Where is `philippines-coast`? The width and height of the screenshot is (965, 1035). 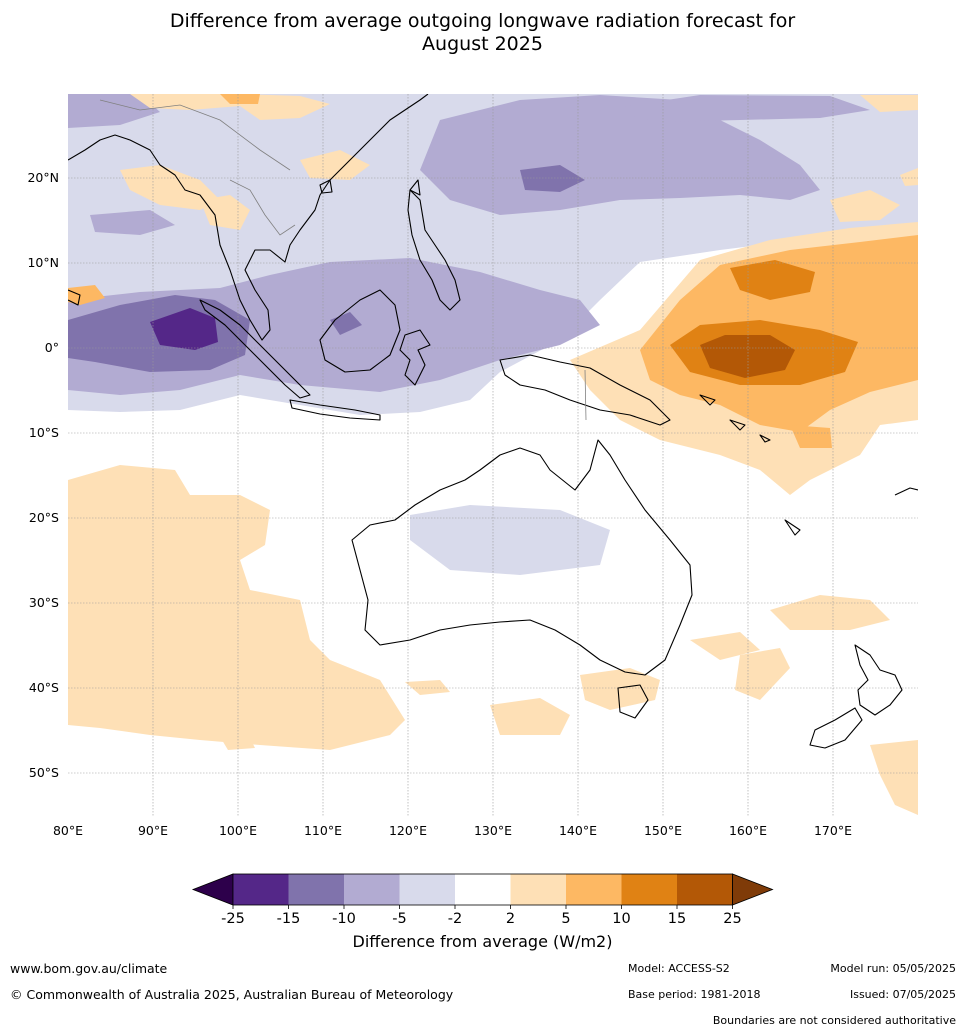 philippines-coast is located at coordinates (434, 250).